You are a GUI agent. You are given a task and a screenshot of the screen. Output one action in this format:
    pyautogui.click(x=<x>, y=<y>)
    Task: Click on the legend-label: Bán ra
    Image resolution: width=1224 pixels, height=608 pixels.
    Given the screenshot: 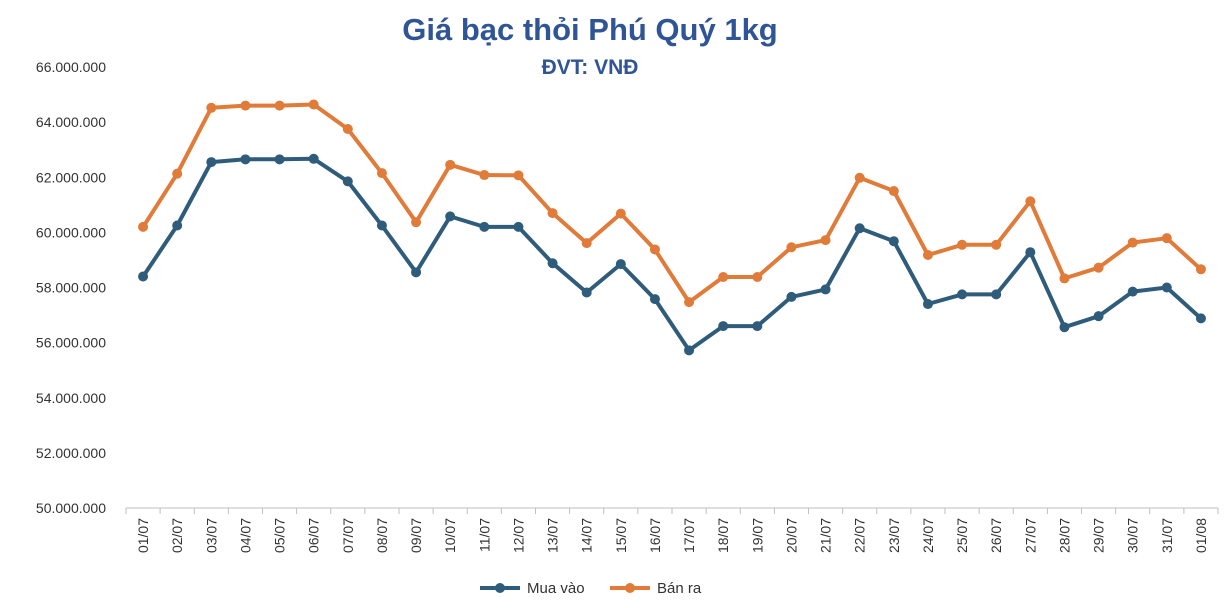 What is the action you would take?
    pyautogui.click(x=679, y=588)
    